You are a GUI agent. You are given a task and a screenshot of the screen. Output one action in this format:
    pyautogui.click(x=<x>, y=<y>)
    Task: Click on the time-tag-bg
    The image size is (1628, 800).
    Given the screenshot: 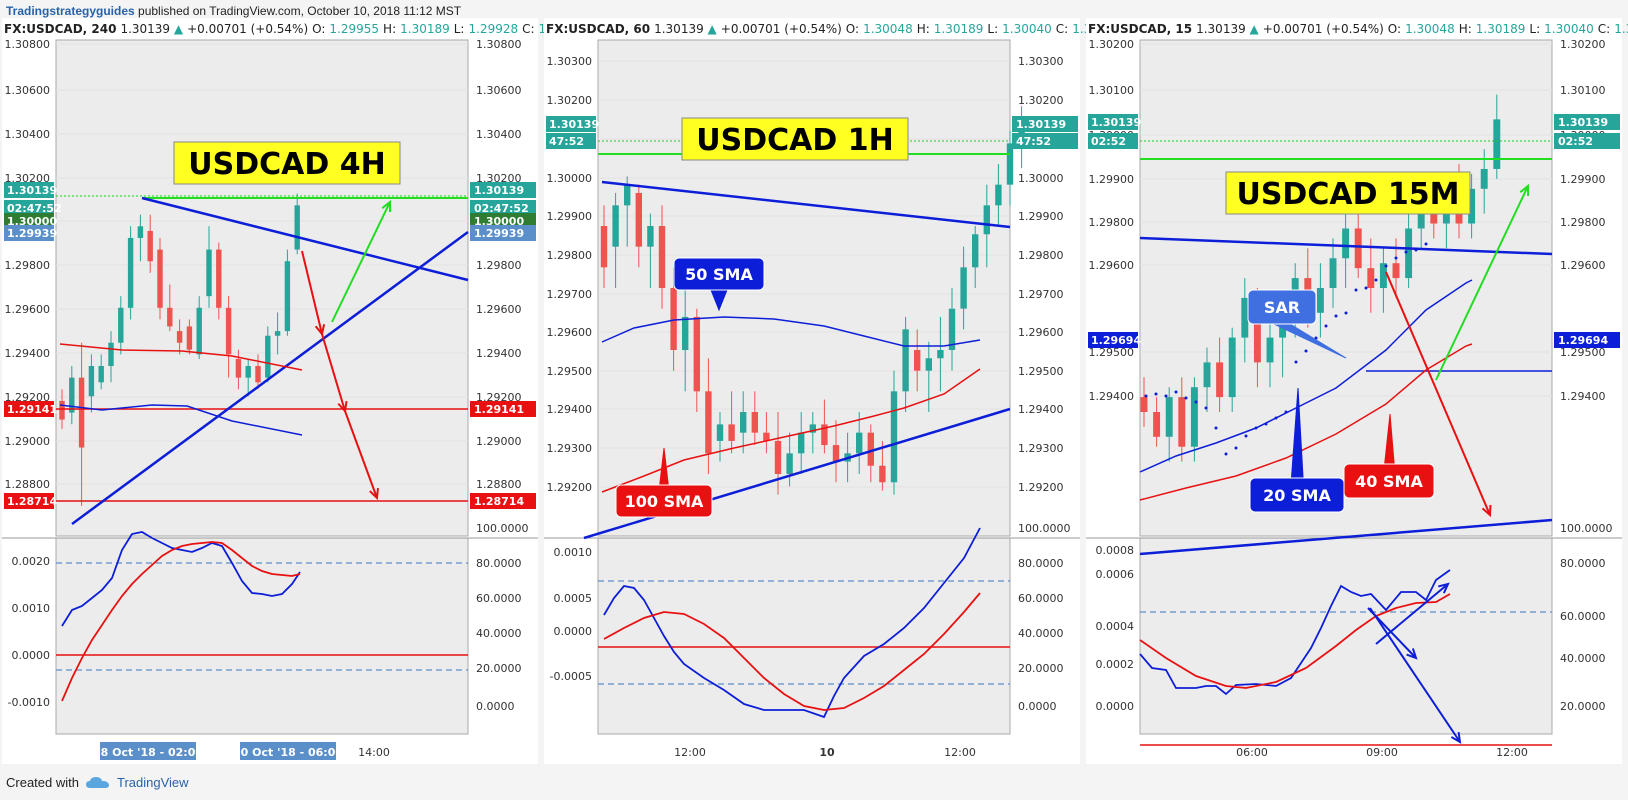 What is the action you would take?
    pyautogui.click(x=148, y=751)
    